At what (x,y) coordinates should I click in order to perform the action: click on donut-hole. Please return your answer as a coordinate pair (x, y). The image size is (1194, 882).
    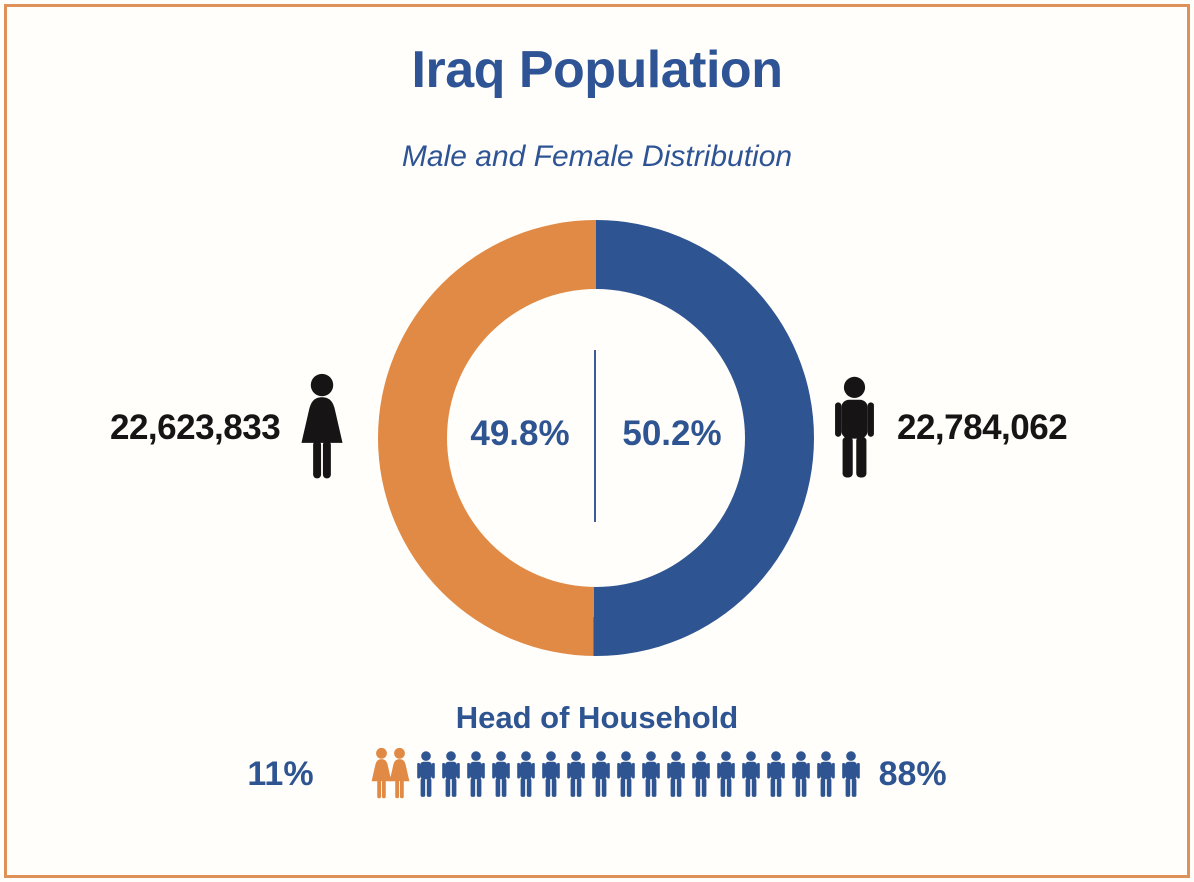
    Looking at the image, I should click on (596, 438).